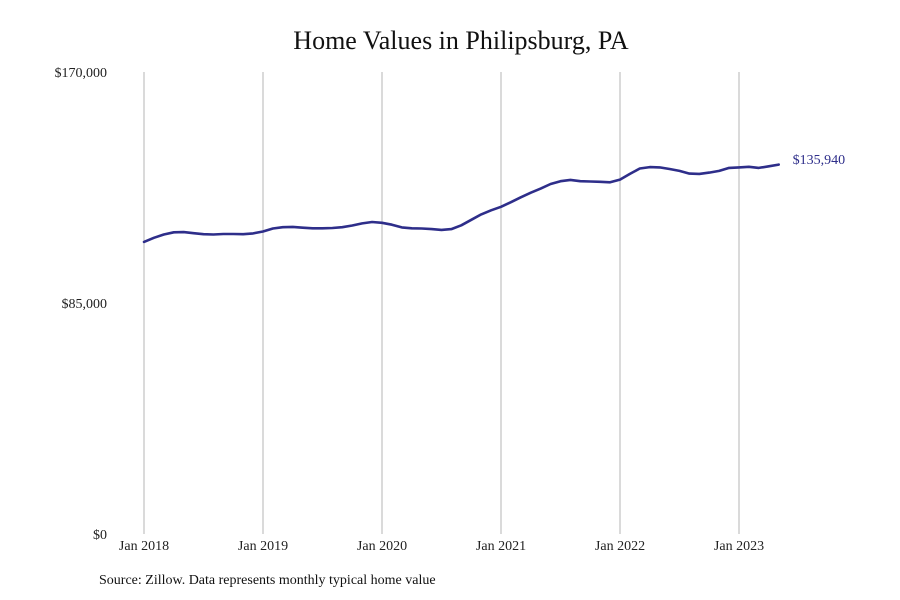 This screenshot has height=600, width=900. What do you see at coordinates (620, 546) in the screenshot?
I see `x-tick-label: Jan 2022` at bounding box center [620, 546].